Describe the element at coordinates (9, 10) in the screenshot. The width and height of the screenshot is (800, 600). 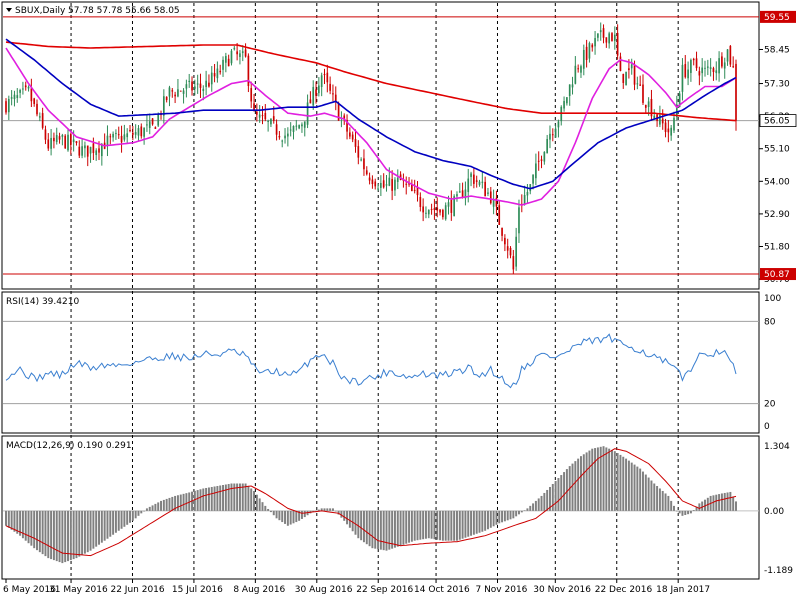
I see `collapse-arrow-icon` at that location.